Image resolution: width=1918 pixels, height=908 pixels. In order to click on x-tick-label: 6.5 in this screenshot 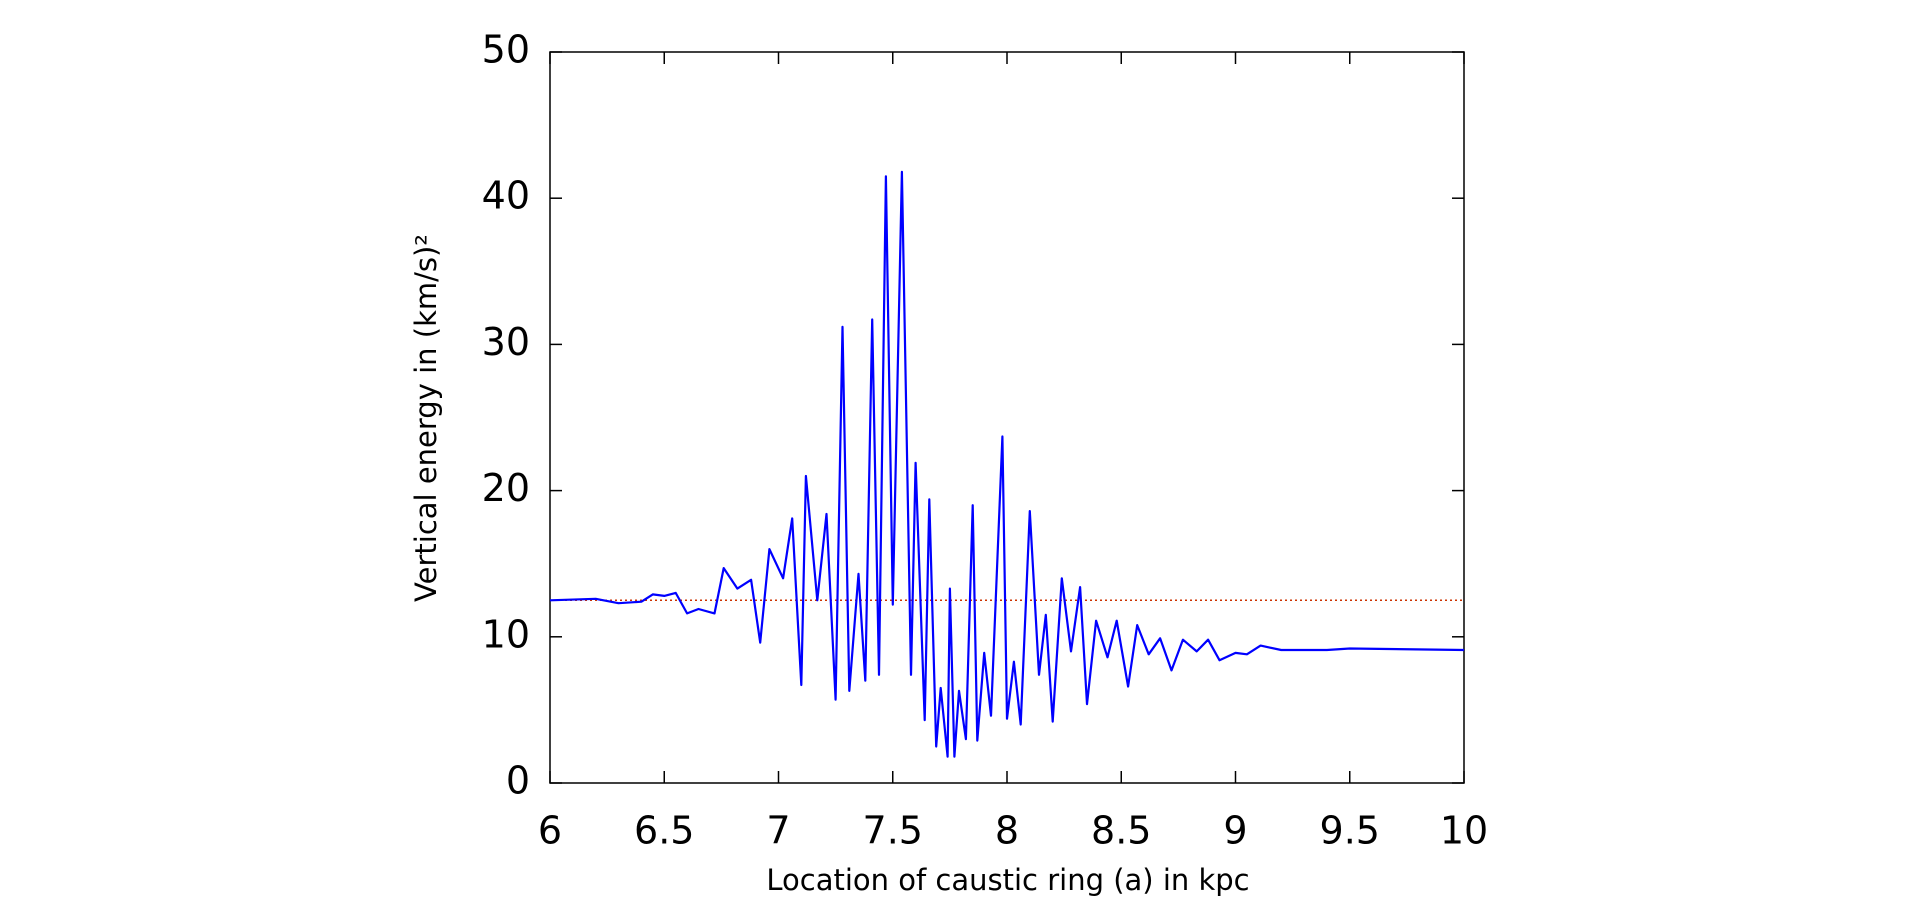, I will do `click(664, 831)`.